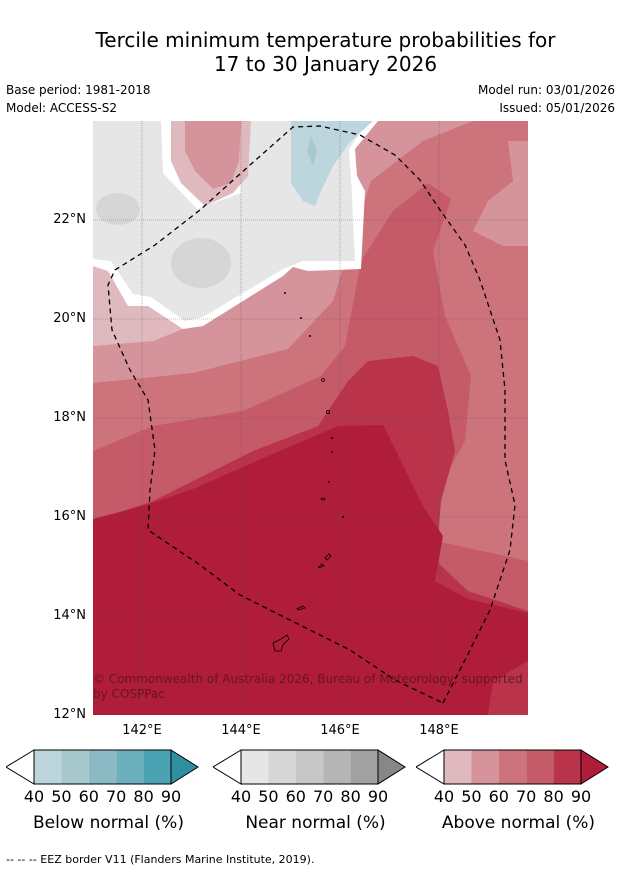 The height and width of the screenshot is (873, 621). Describe the element at coordinates (546, 90) in the screenshot. I see `model-run: Model run: 03/01/2026` at that location.